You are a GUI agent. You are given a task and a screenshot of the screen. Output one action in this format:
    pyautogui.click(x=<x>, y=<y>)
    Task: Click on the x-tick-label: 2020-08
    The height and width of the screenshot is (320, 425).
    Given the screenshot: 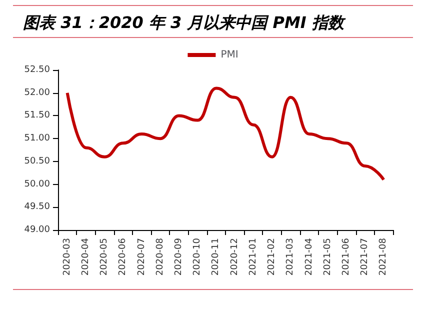 What is the action you would take?
    pyautogui.click(x=160, y=257)
    